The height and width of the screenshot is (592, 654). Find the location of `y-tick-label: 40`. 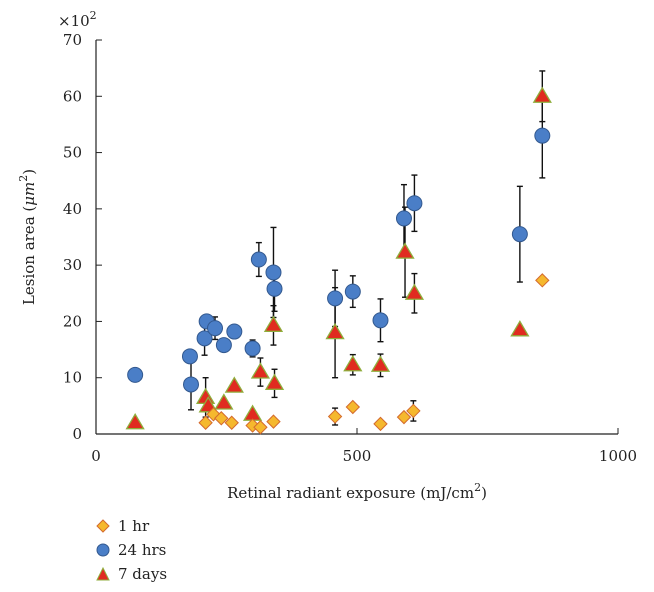

y-tick-label: 40 is located at coordinates (72, 209).